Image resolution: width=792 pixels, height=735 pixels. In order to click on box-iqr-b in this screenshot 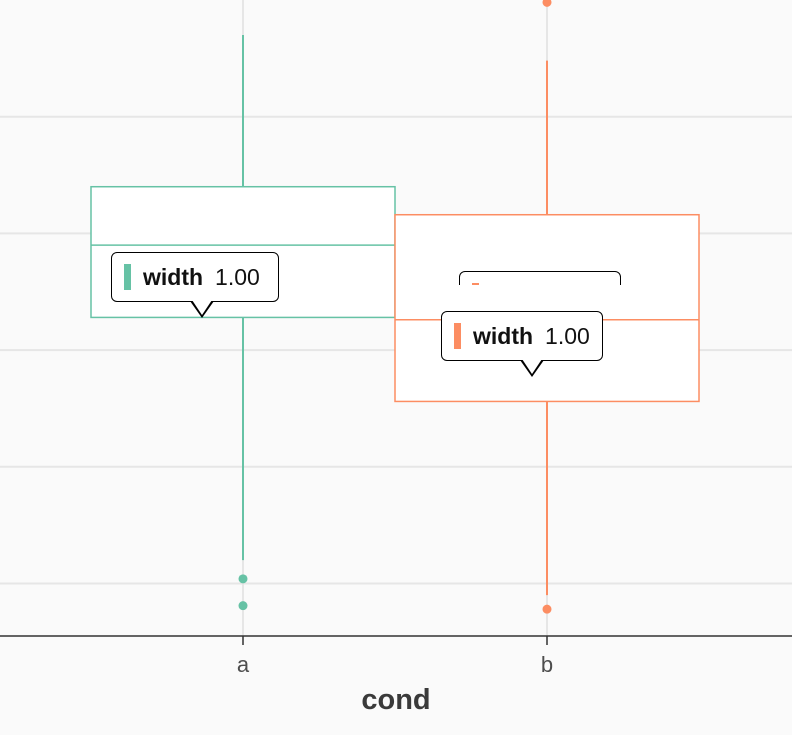, I will do `click(547, 308)`.